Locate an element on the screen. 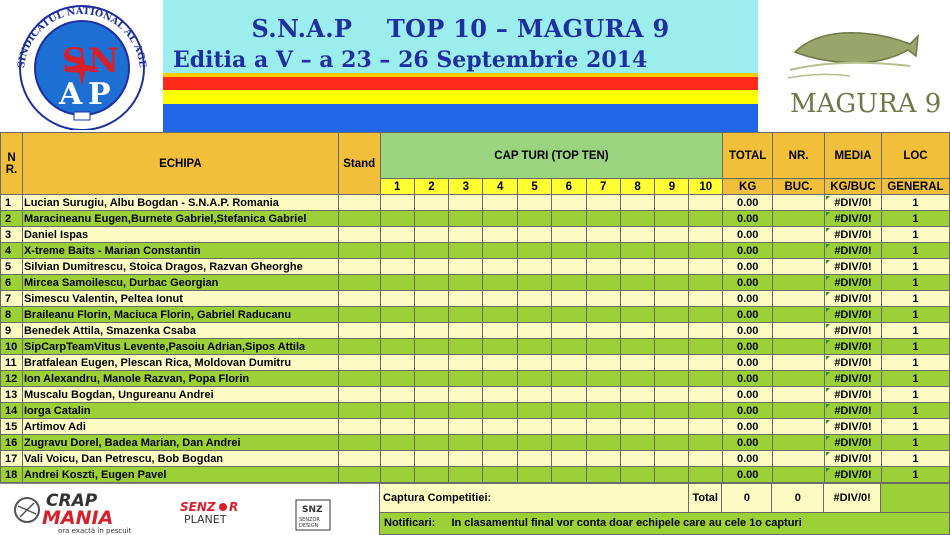 This screenshot has height=535, width=950. row-nr: 18 is located at coordinates (11, 474).